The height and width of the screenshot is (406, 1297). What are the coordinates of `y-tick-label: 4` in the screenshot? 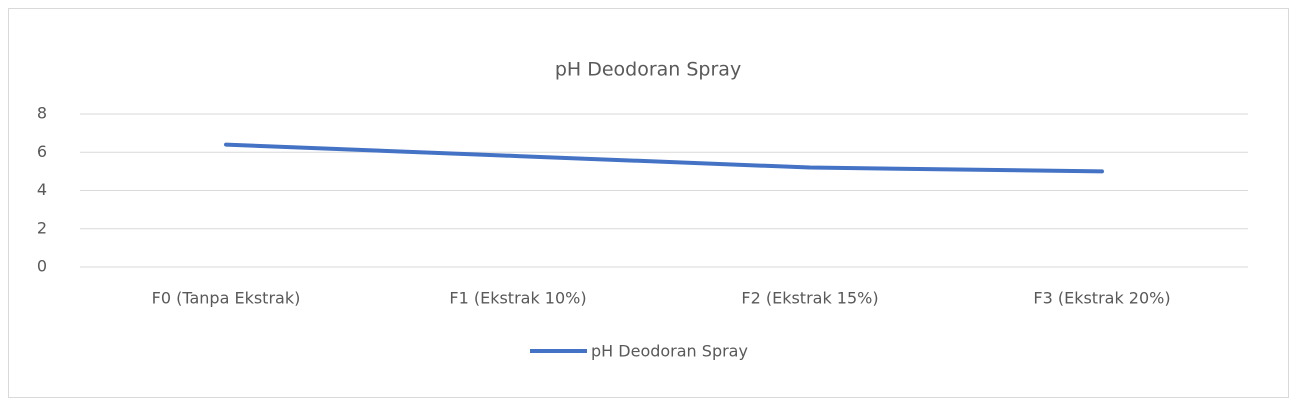 It's located at (42, 189).